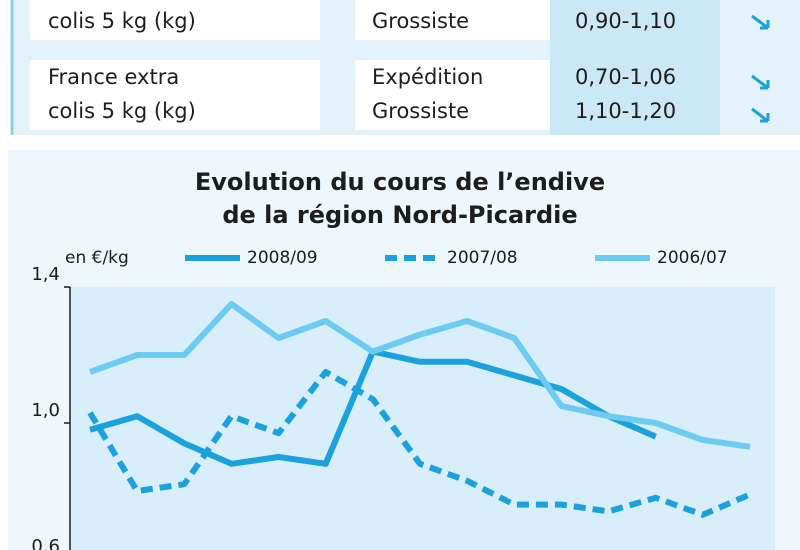 Image resolution: width=800 pixels, height=550 pixels. What do you see at coordinates (692, 258) in the screenshot?
I see `legend-label: 2006/07` at bounding box center [692, 258].